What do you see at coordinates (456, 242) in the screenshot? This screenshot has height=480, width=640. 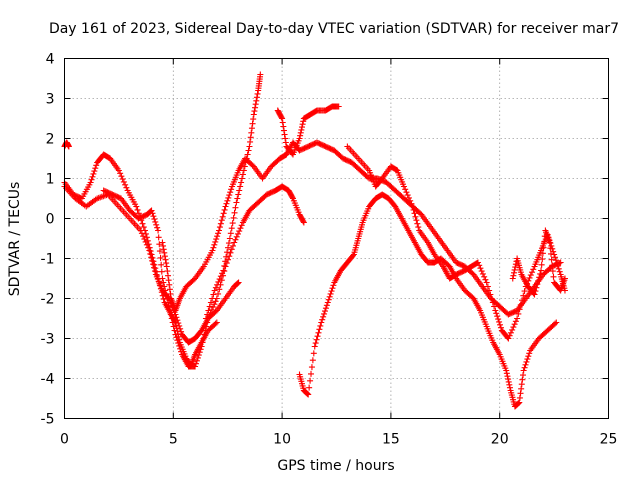 I see `series-track-h` at bounding box center [456, 242].